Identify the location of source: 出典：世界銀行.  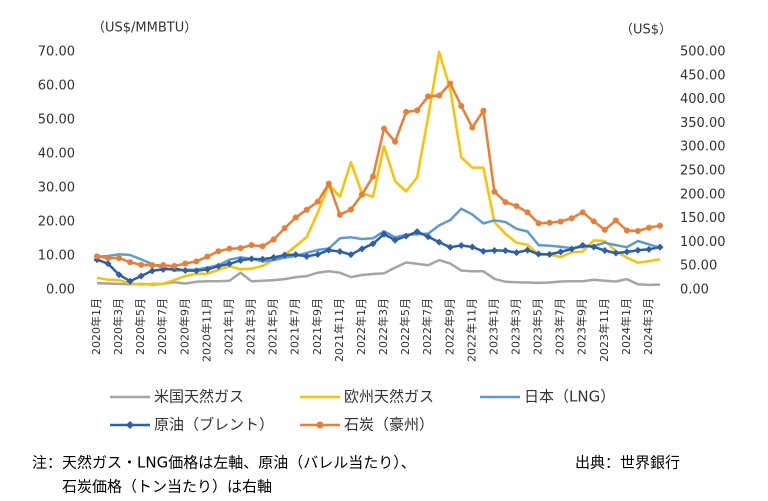
(627, 463).